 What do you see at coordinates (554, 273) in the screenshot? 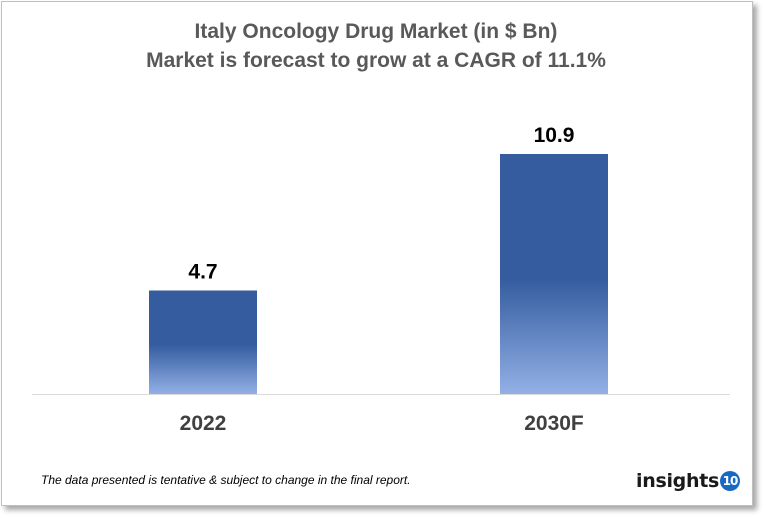
I see `bar-2030F` at bounding box center [554, 273].